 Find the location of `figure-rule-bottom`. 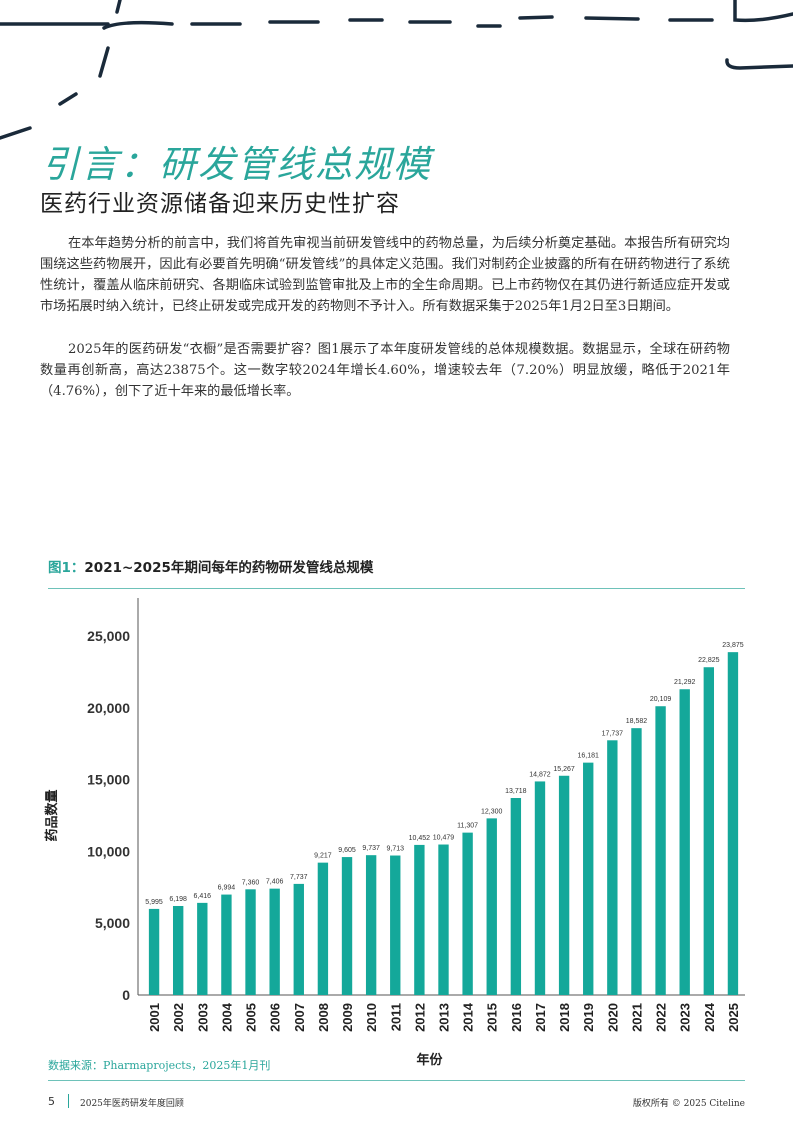

figure-rule-bottom is located at coordinates (396, 1080).